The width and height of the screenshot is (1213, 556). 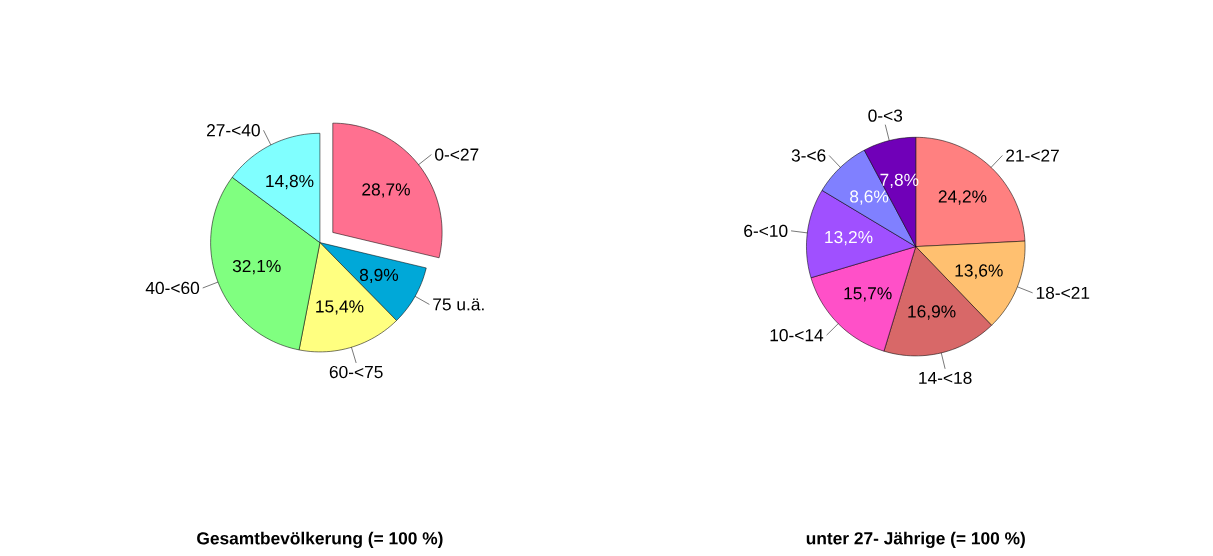 What do you see at coordinates (915, 540) in the screenshot?
I see `text: unter 27- Jährige (= 100 %)` at bounding box center [915, 540].